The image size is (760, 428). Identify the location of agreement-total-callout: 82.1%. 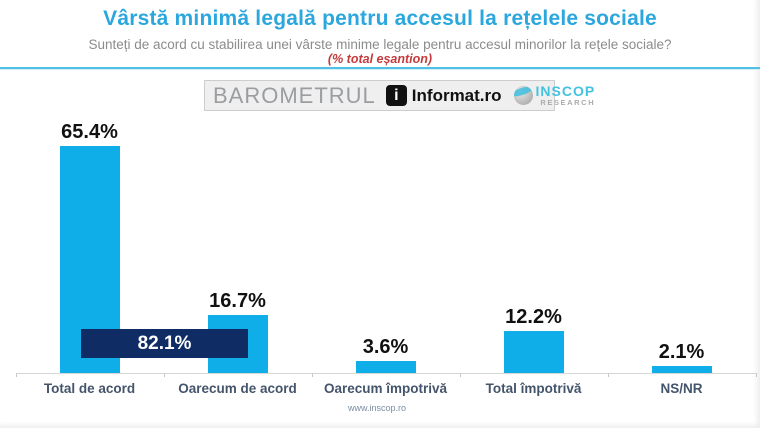
(164, 343).